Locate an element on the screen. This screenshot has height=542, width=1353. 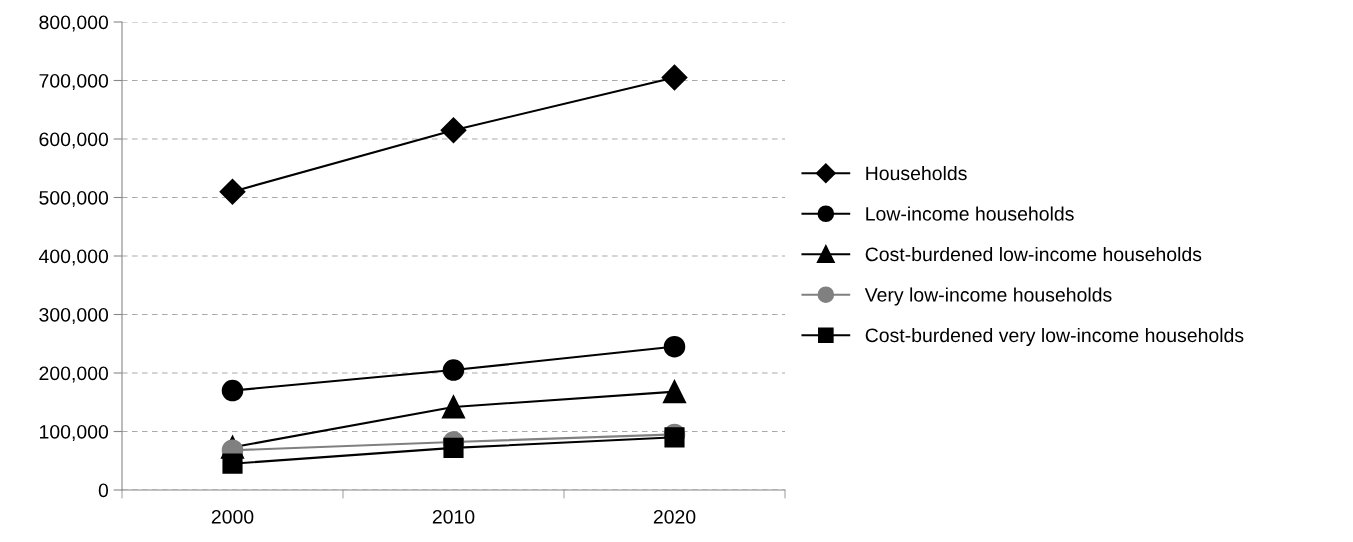
x-tick-label: 2020 is located at coordinates (674, 516).